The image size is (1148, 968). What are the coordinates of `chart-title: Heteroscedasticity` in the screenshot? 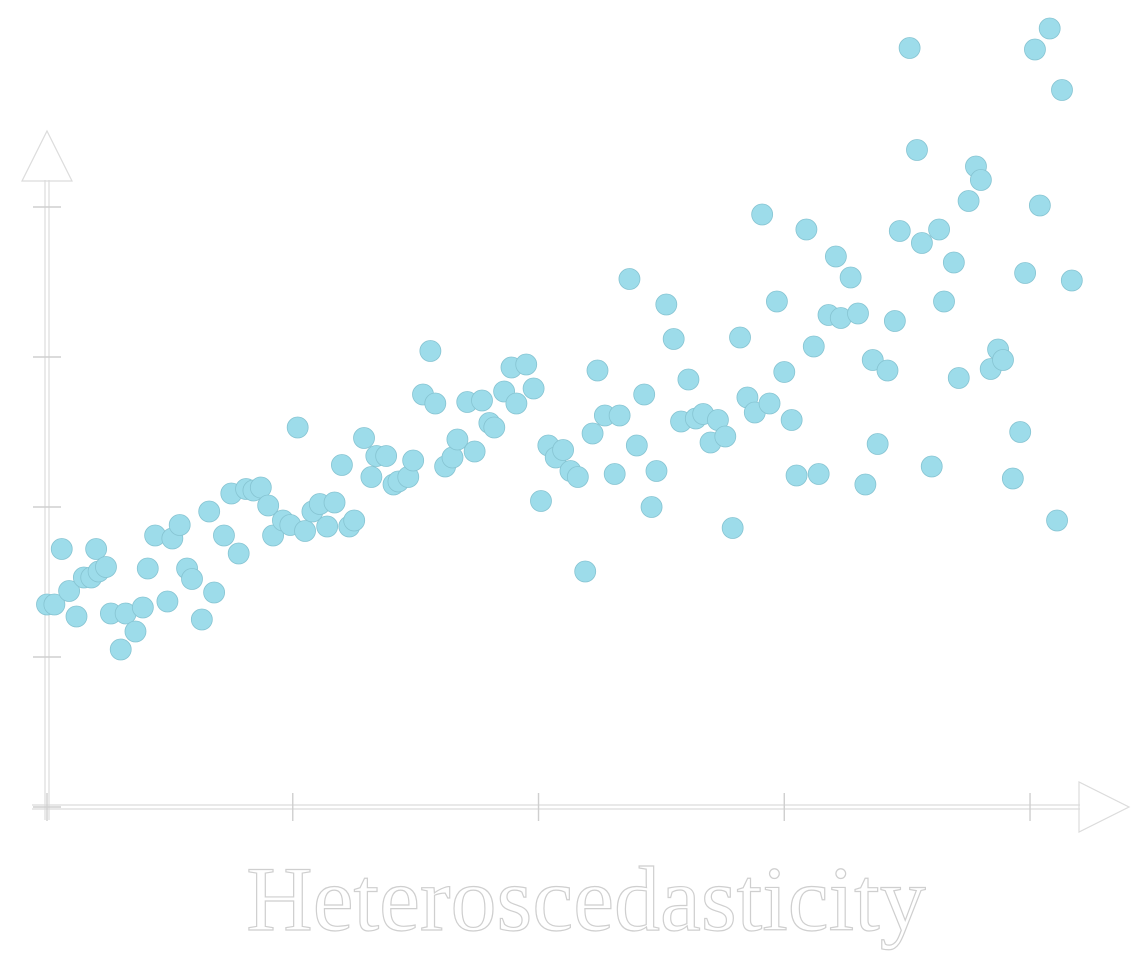 It's located at (586, 899).